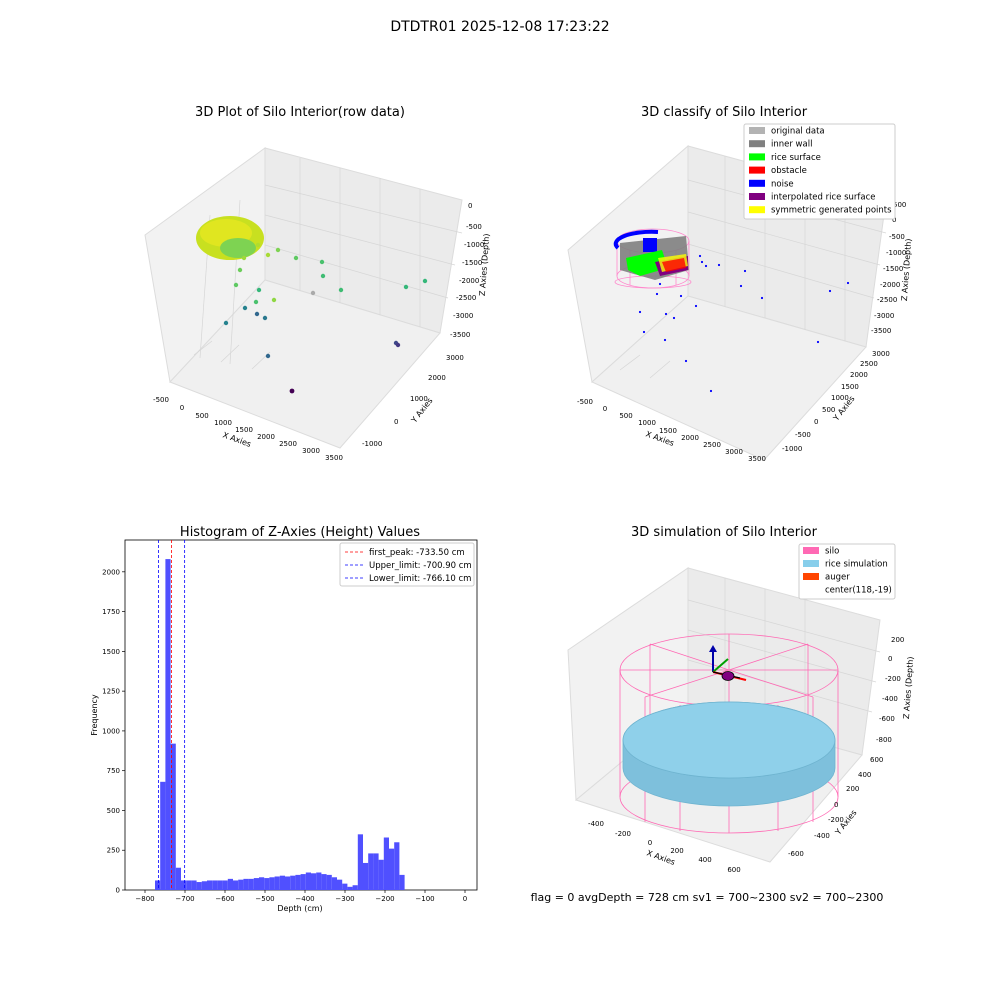  What do you see at coordinates (280, 724) in the screenshot?
I see `hist-bars` at bounding box center [280, 724].